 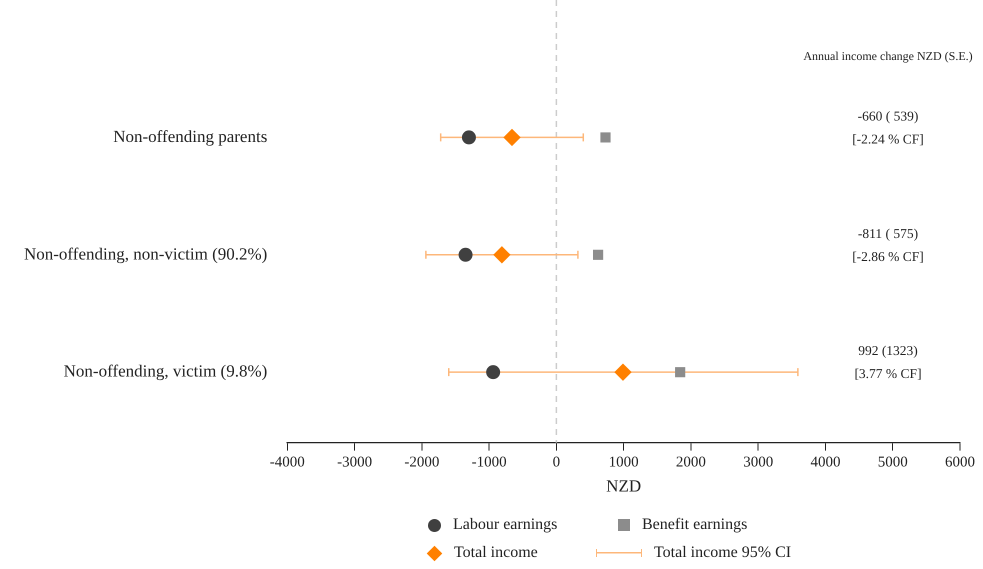 I want to click on x-tick-label: 3000, so click(x=758, y=462).